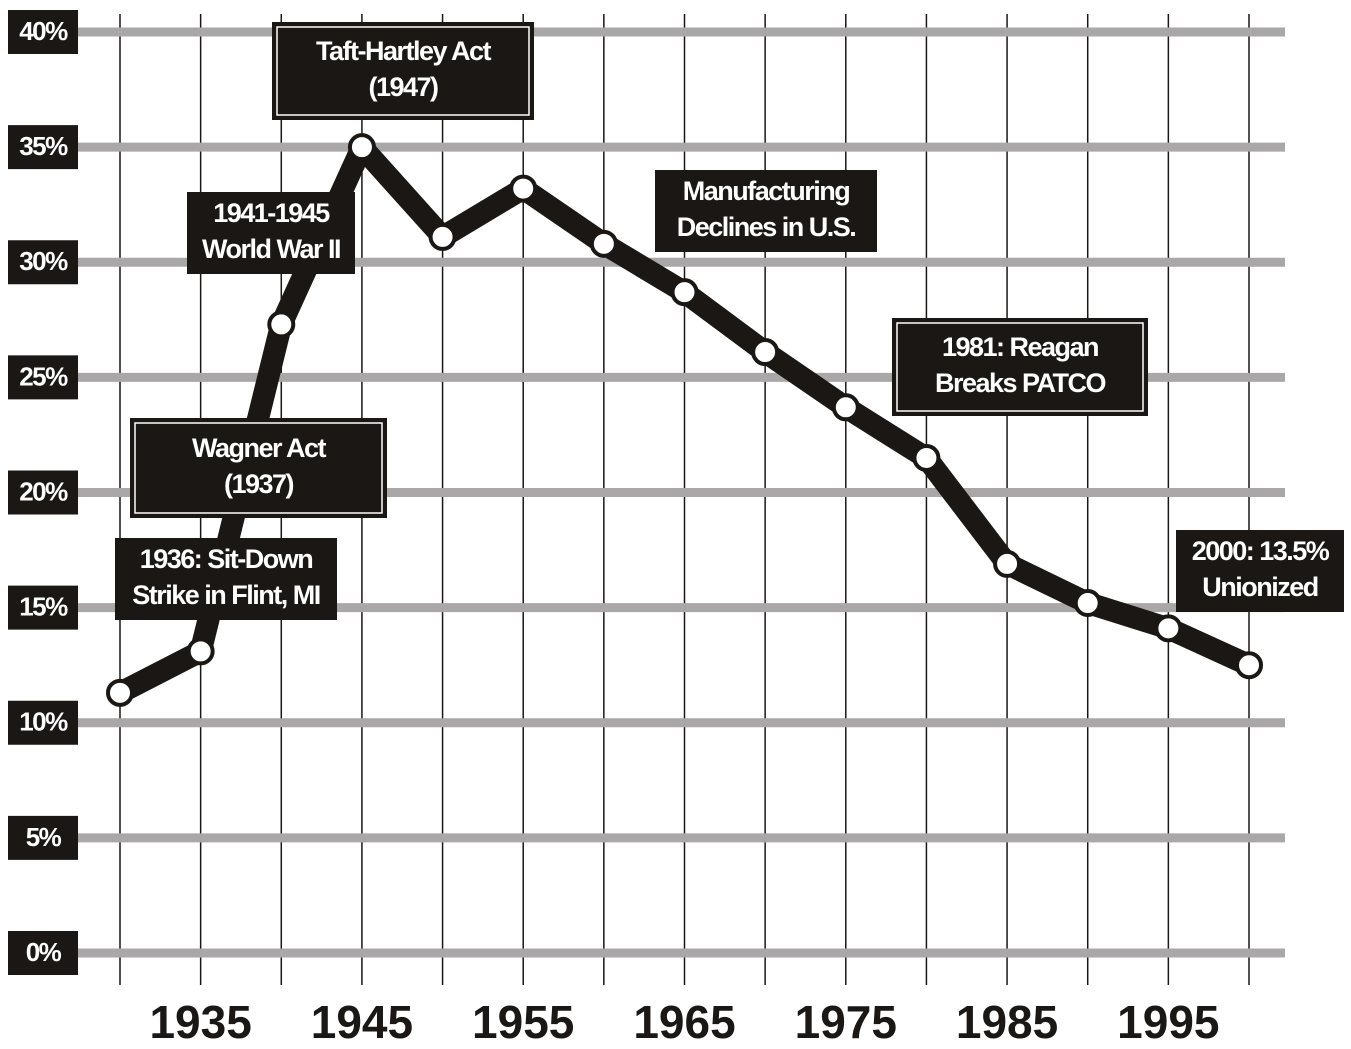  Describe the element at coordinates (1020, 347) in the screenshot. I see `annotation-text: 1981: Reagan` at that location.